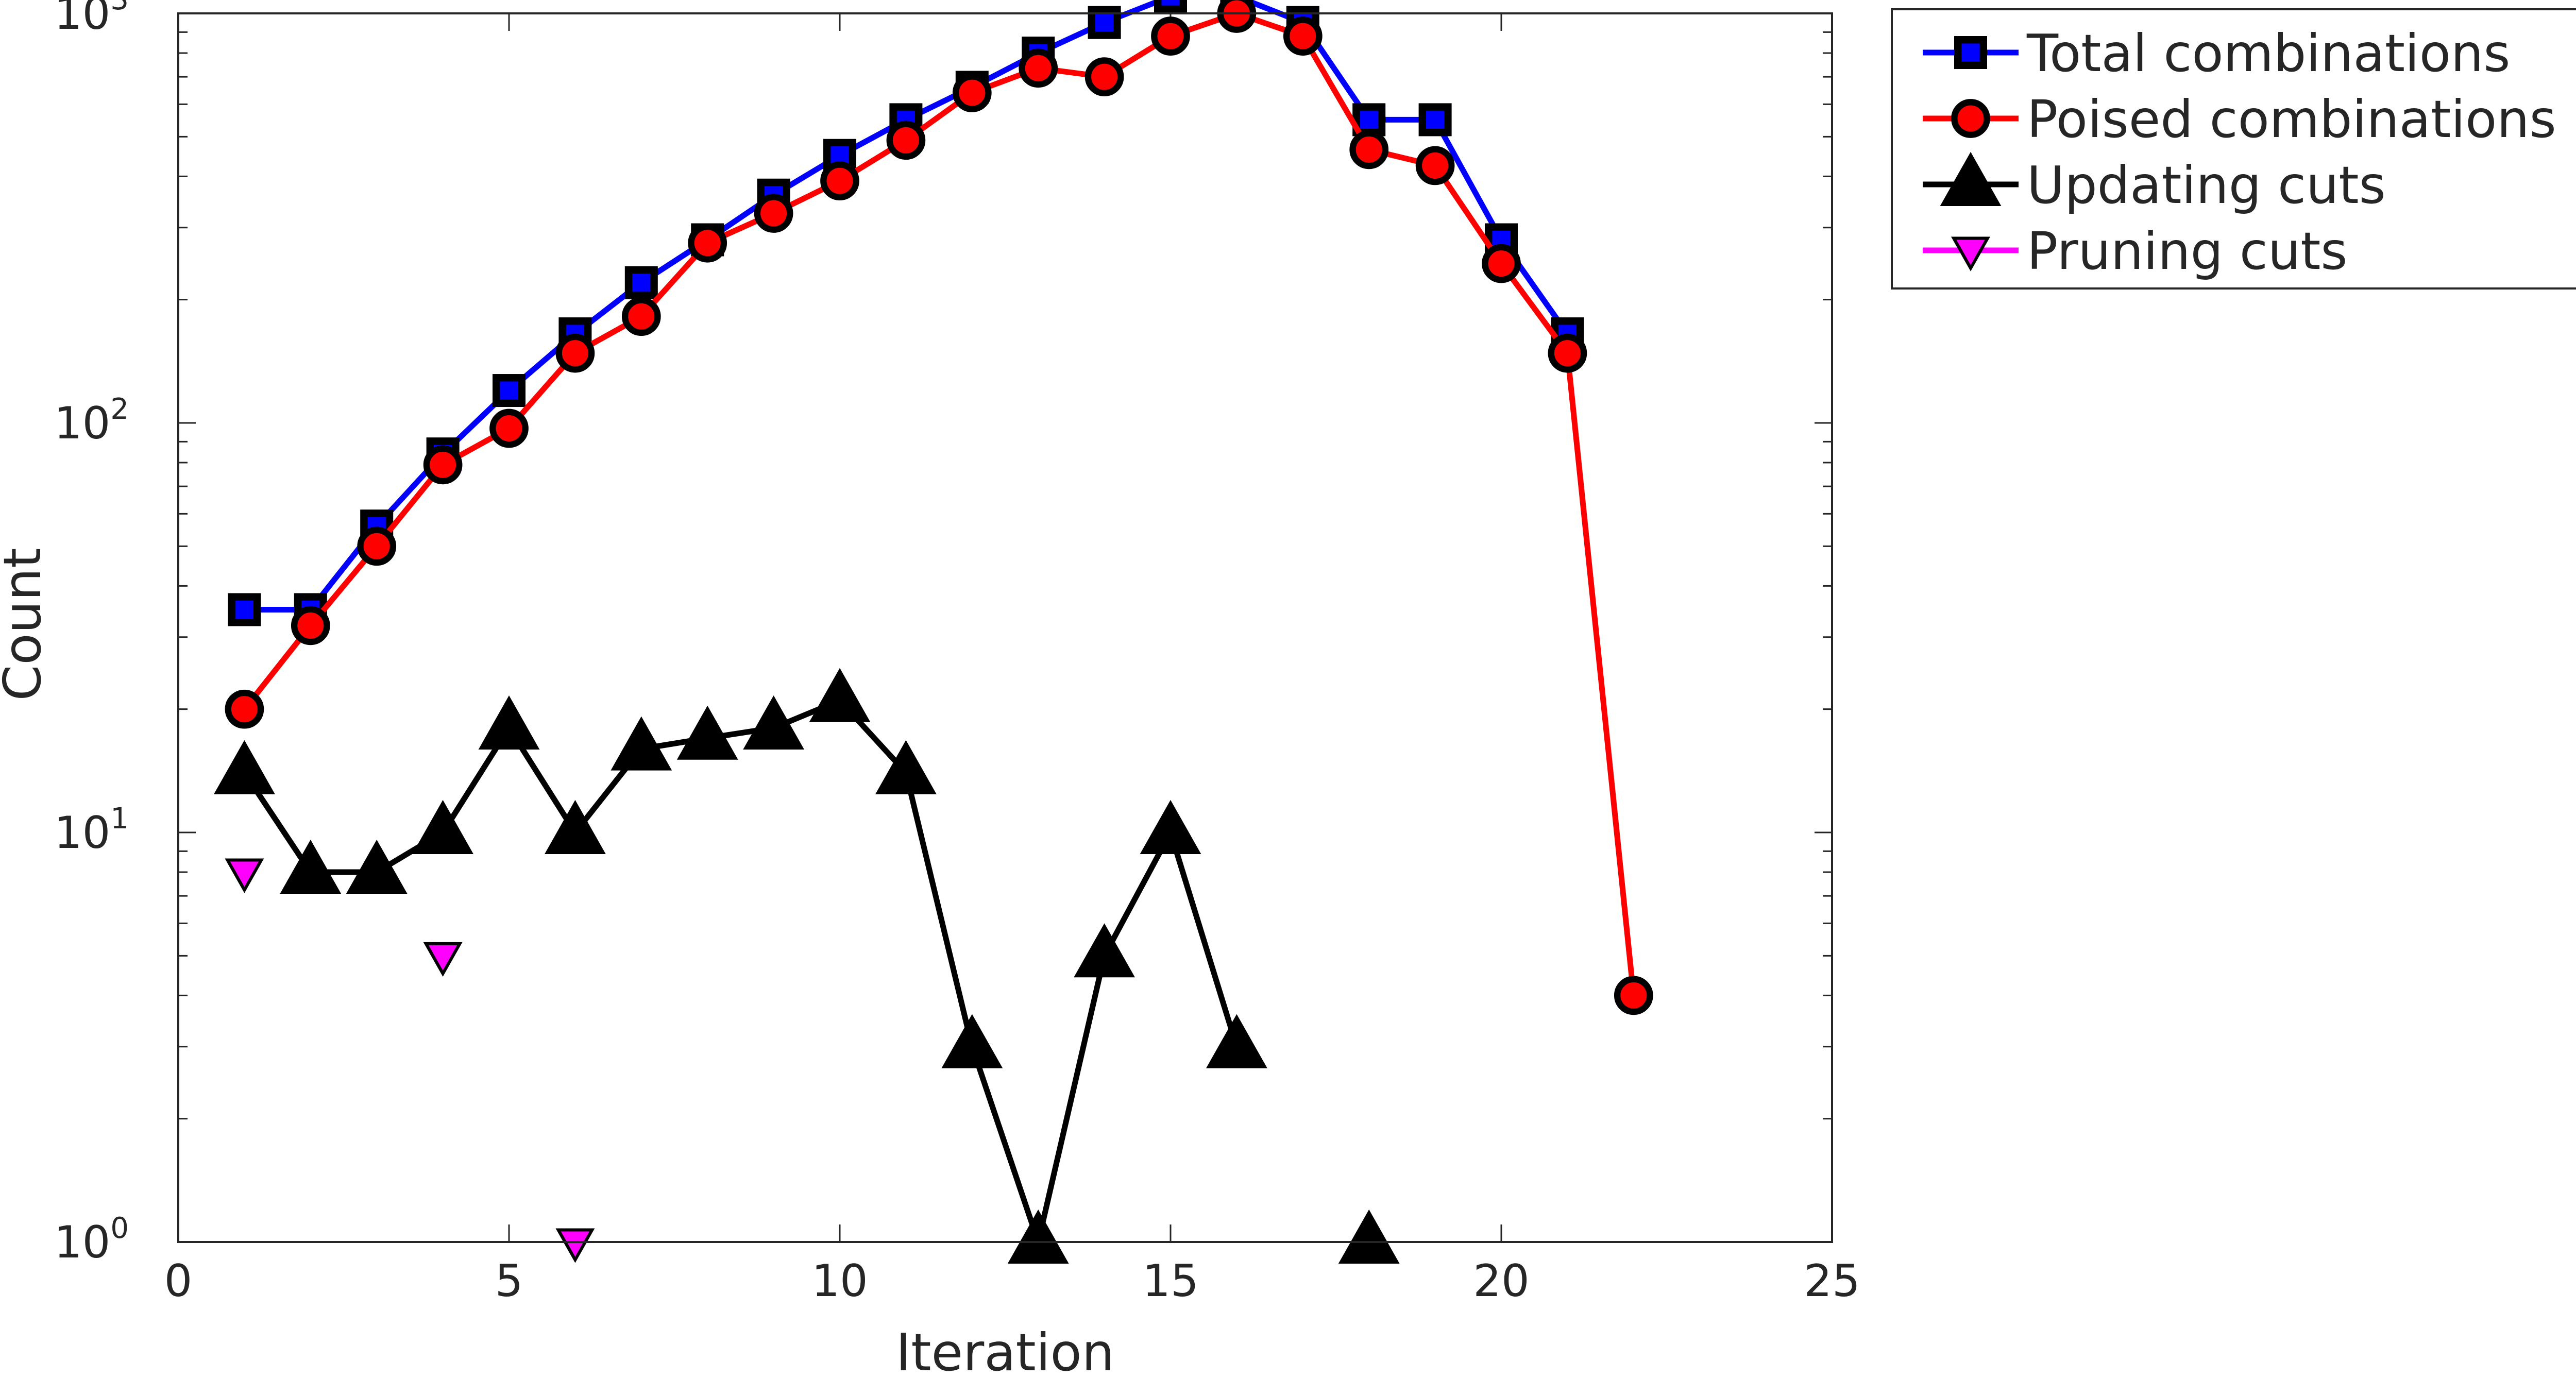  Describe the element at coordinates (26, 624) in the screenshot. I see `y-axis-label: Count` at that location.